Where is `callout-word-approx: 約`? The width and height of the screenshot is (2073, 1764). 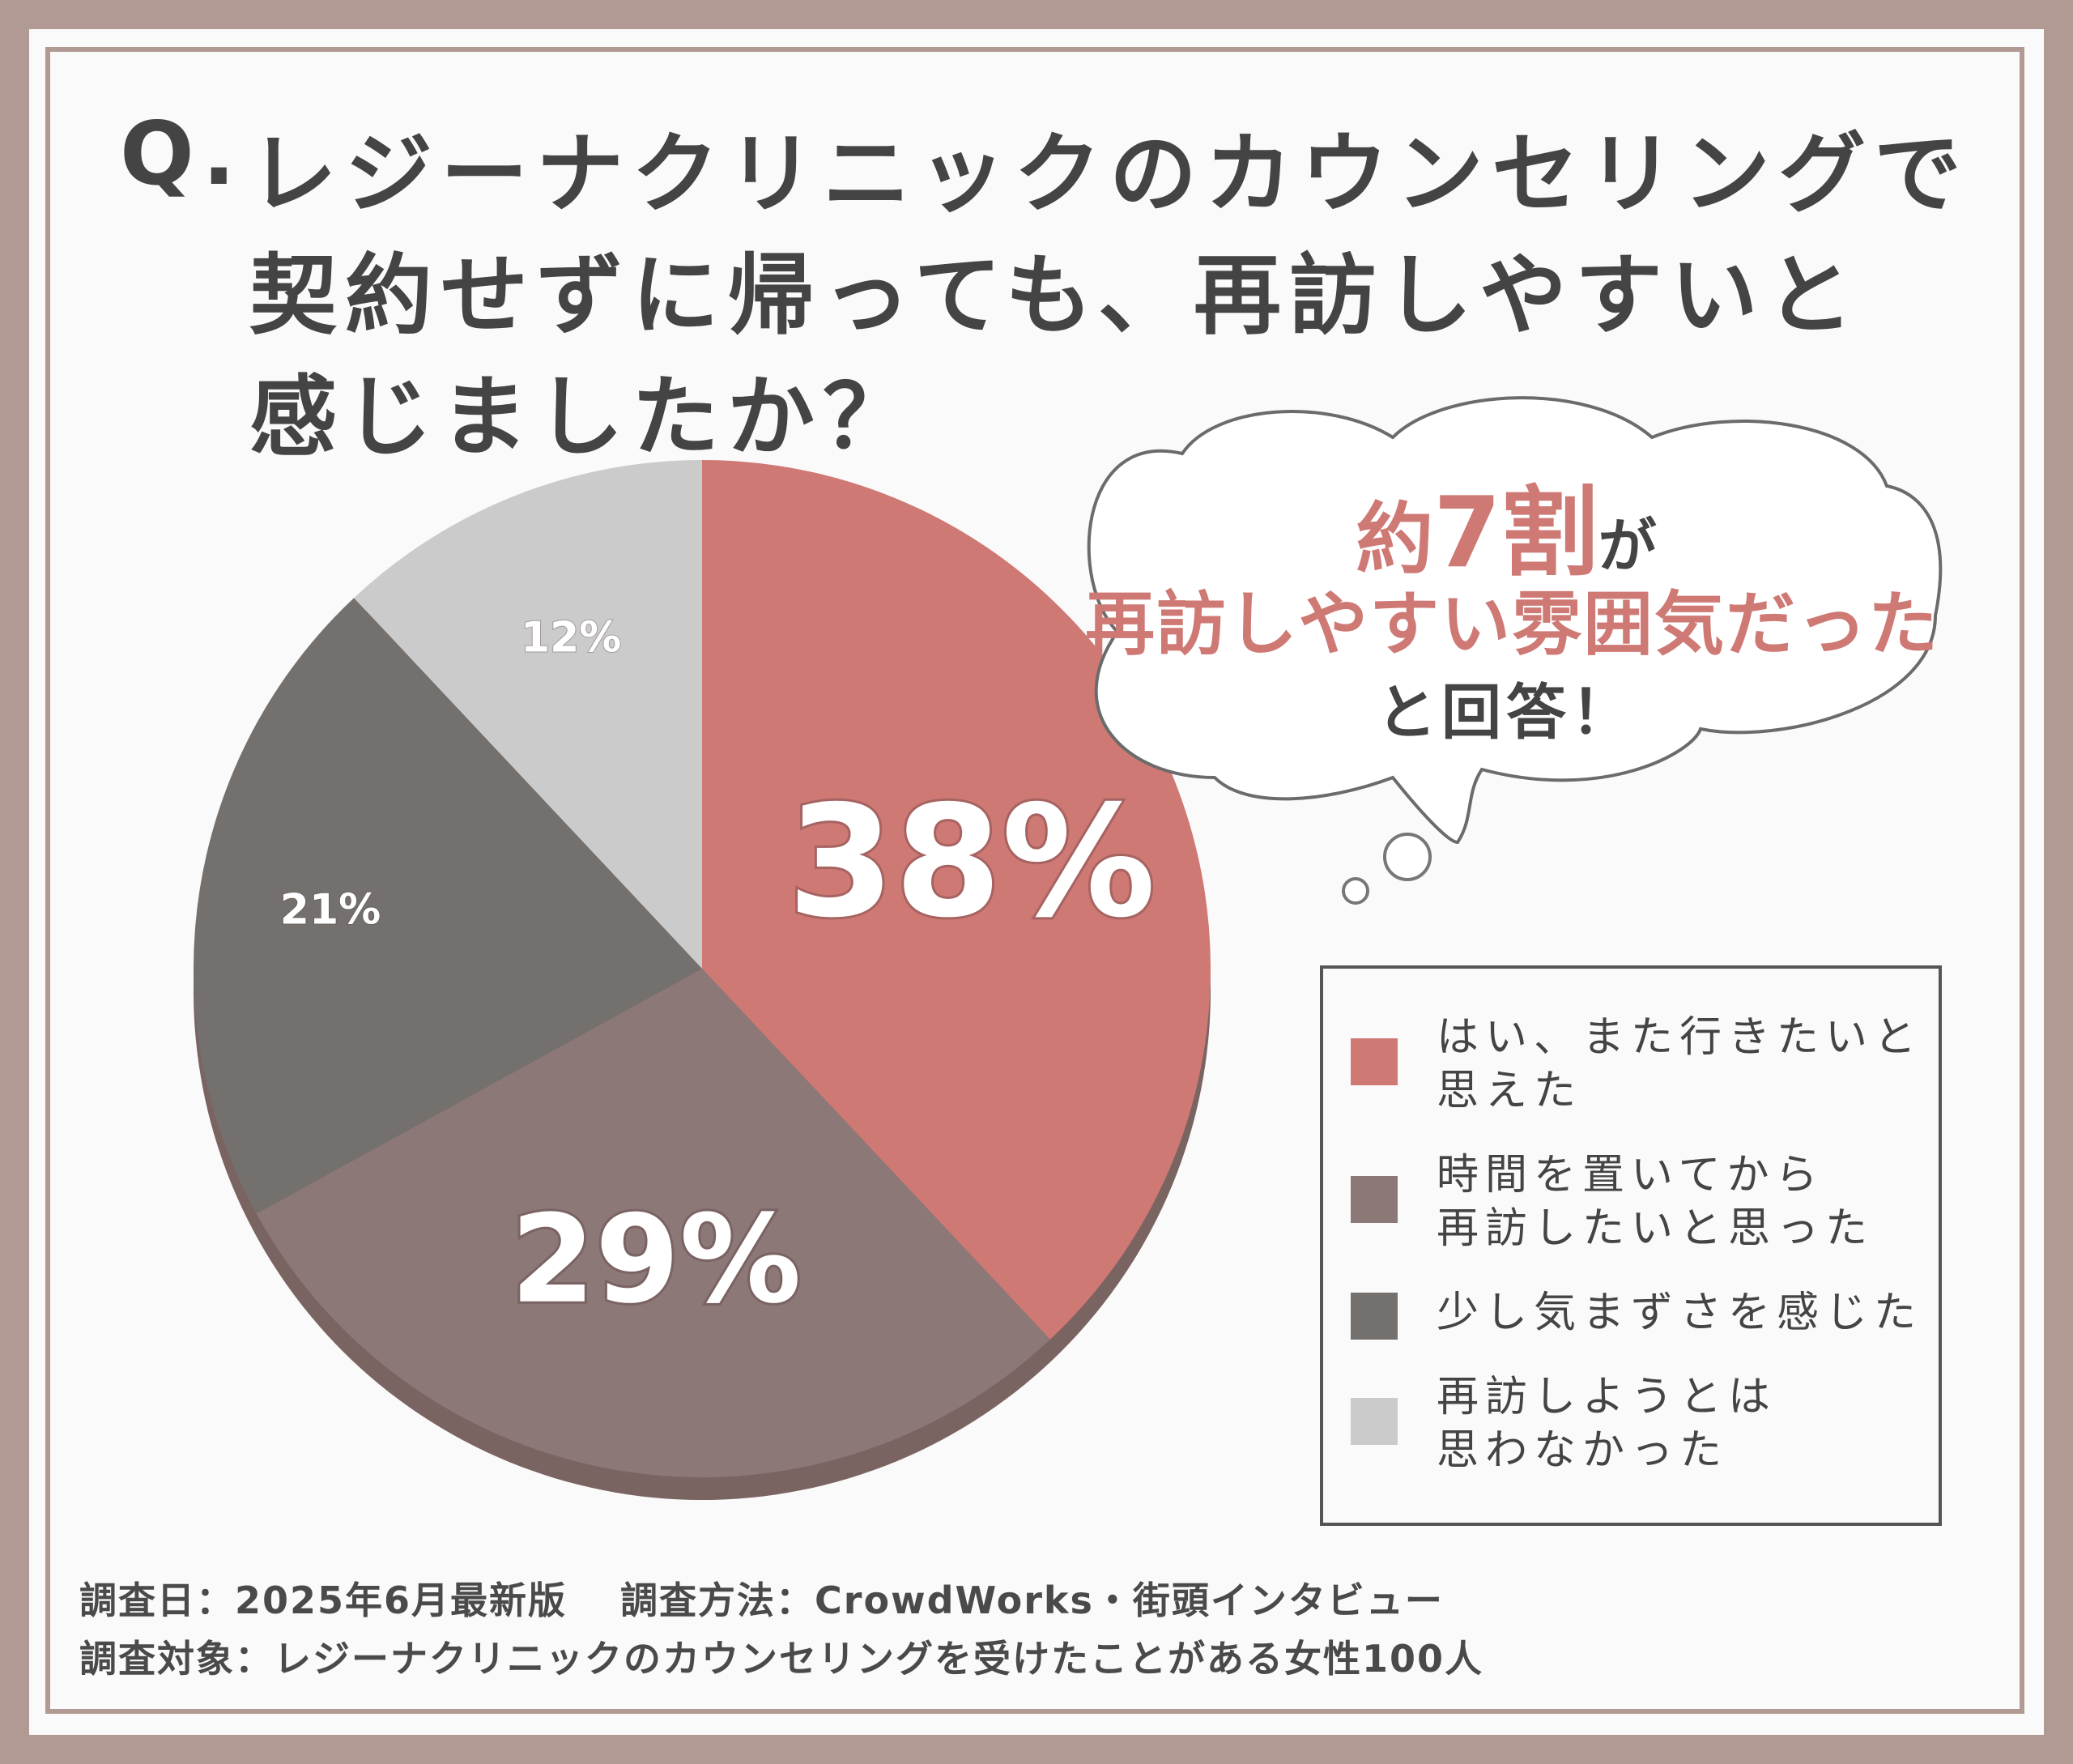 callout-word-approx: 約 is located at coordinates (1395, 539).